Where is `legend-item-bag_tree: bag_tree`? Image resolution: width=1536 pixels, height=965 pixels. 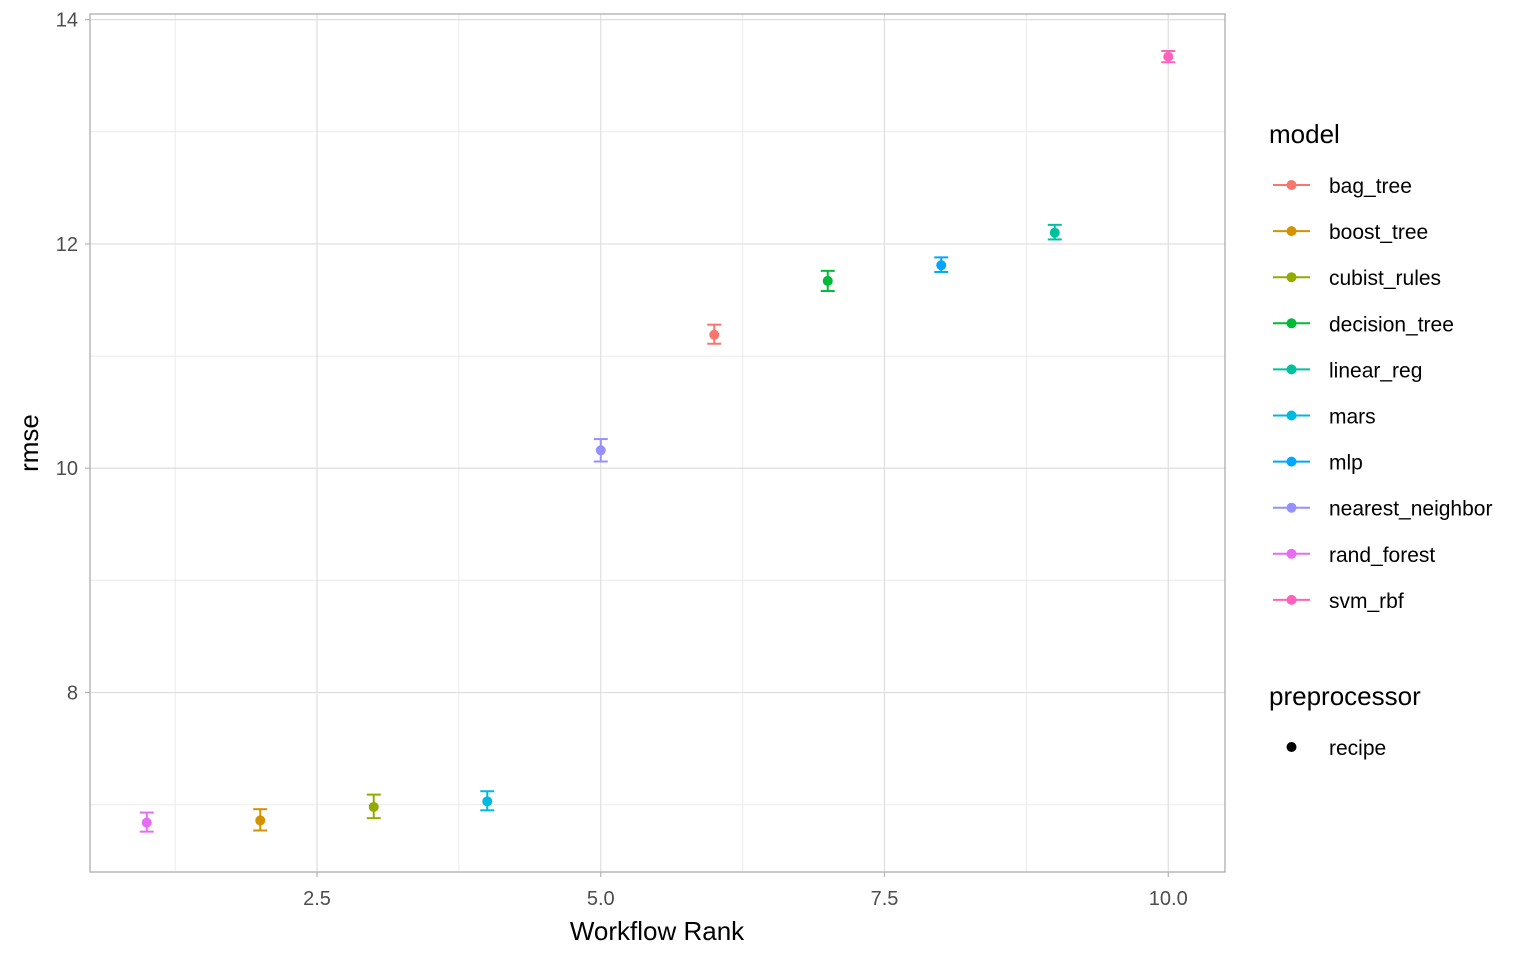
legend-item-bag_tree: bag_tree is located at coordinates (1342, 186).